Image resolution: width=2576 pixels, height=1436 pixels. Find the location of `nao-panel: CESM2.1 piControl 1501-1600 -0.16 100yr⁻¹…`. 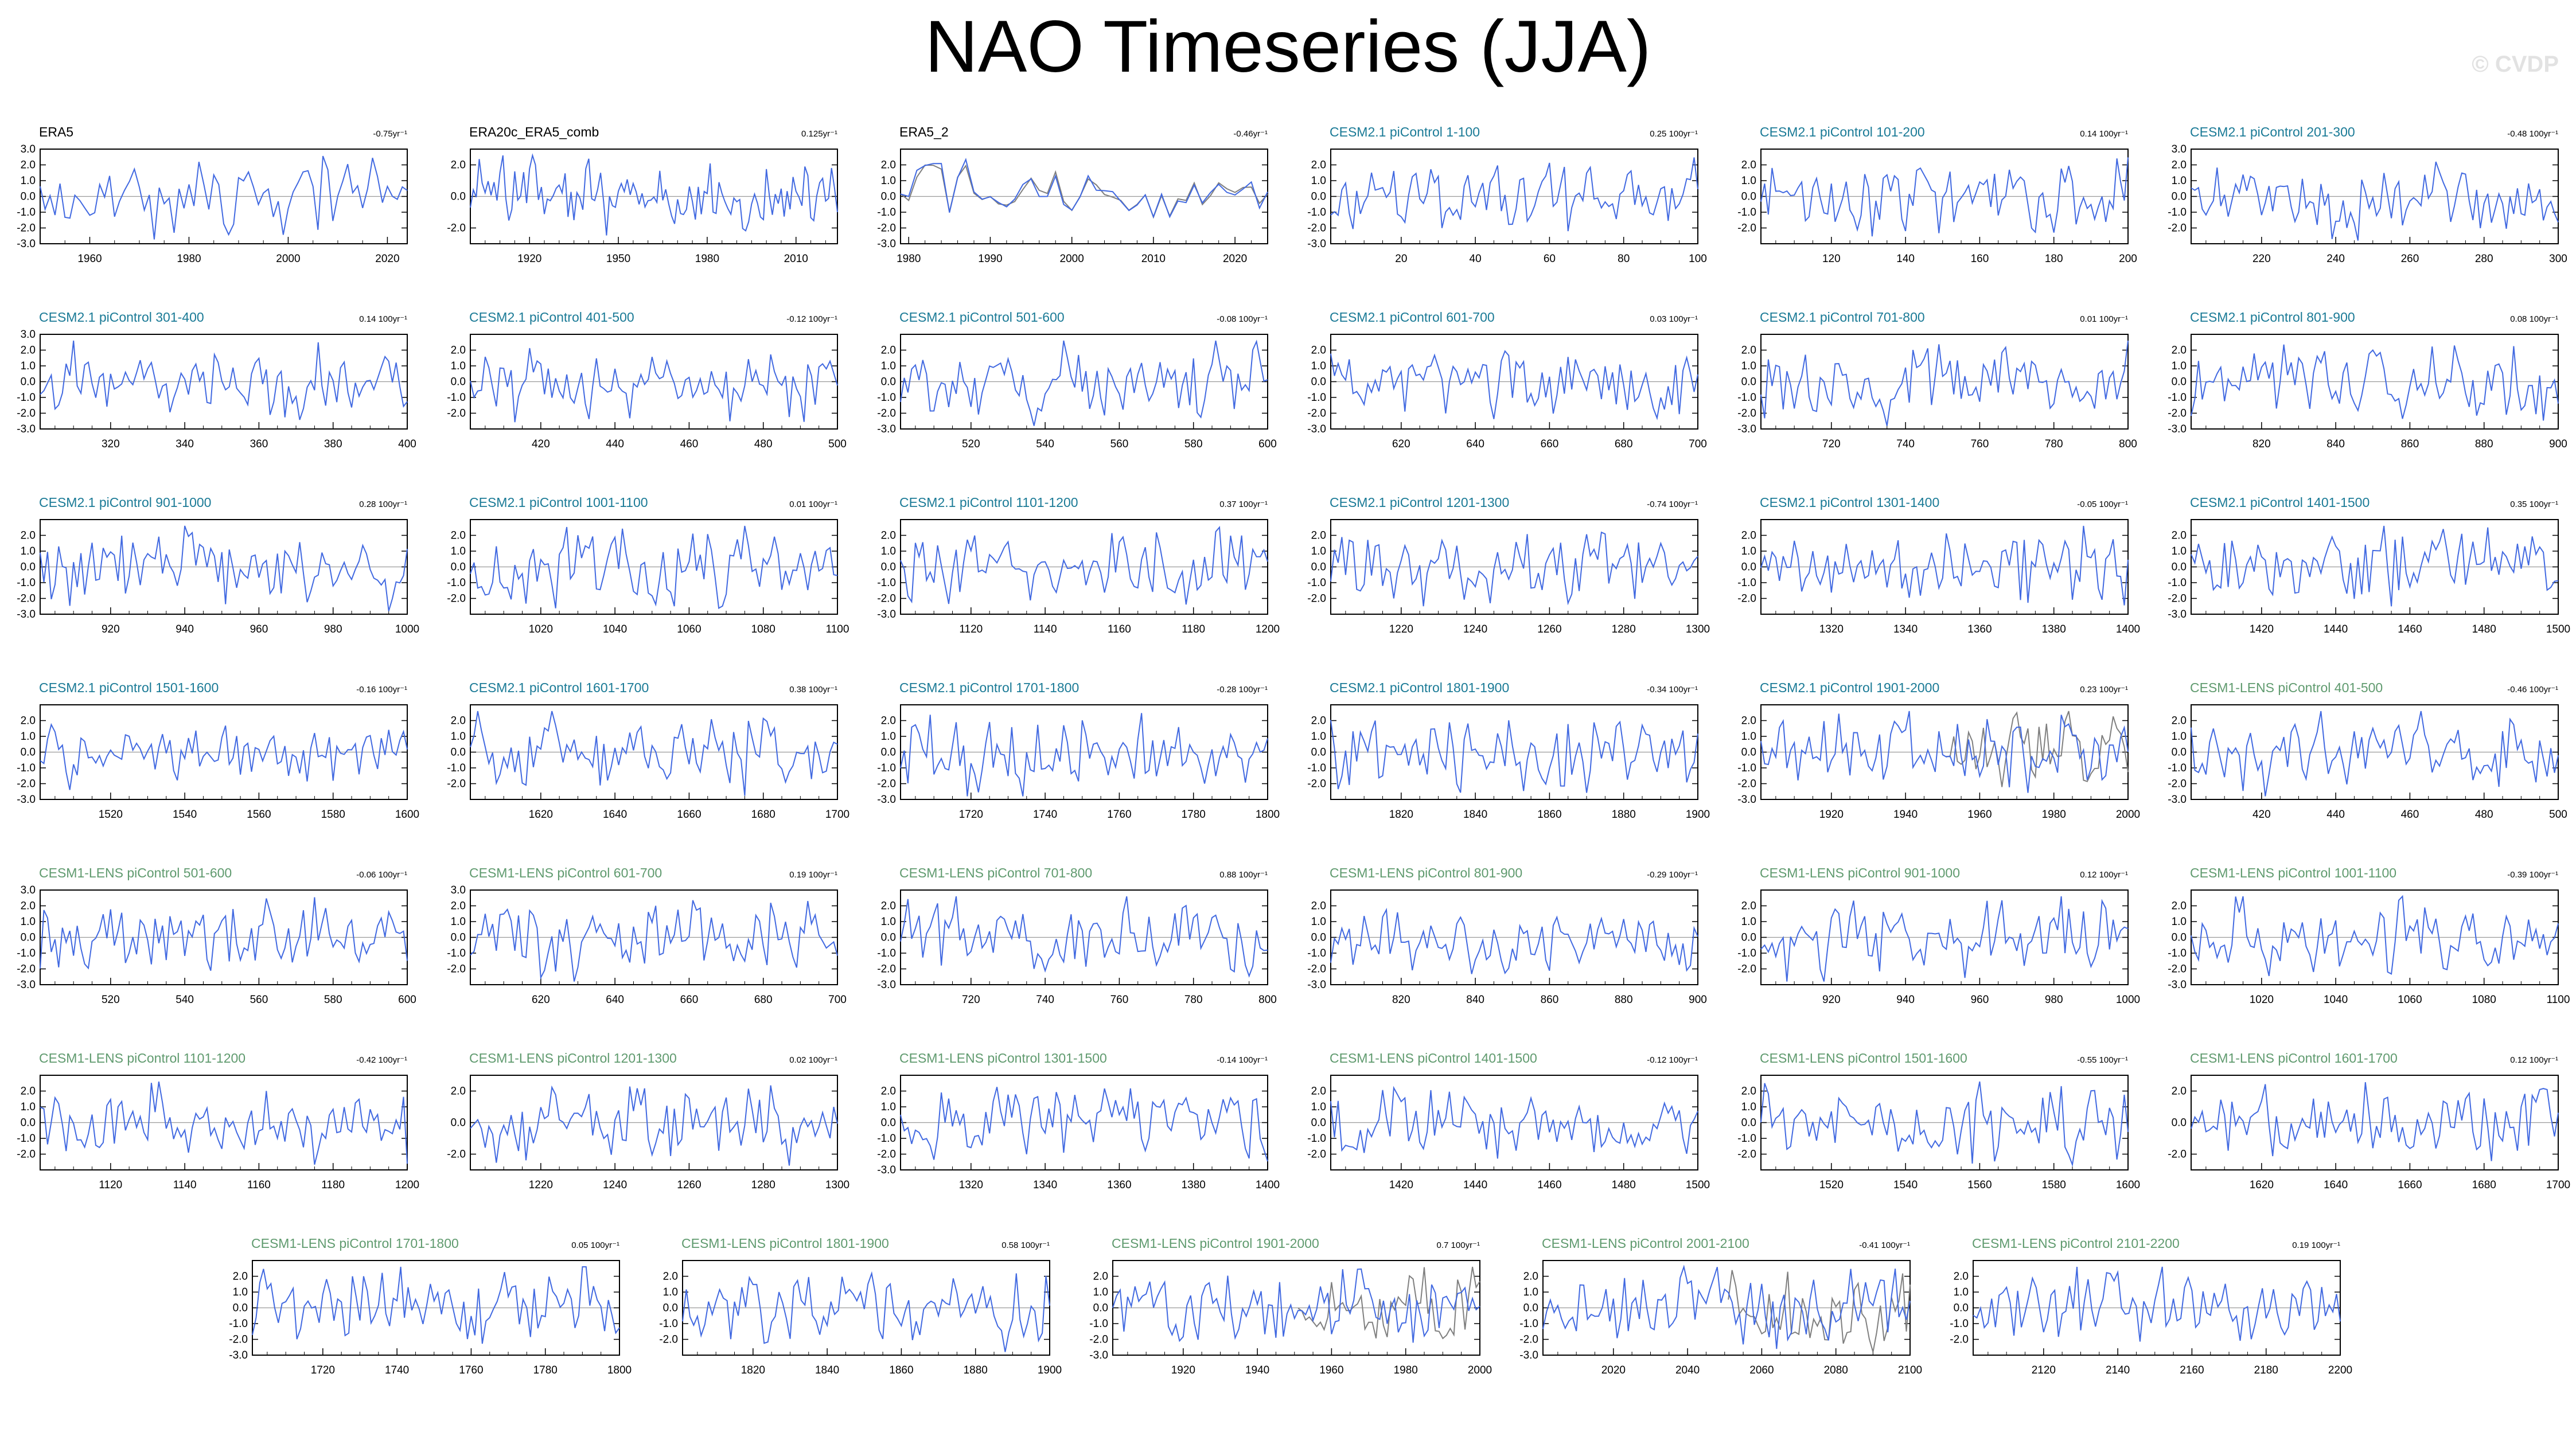

nao-panel: CESM2.1 piControl 1501-1600 -0.16 100yr⁻¹… is located at coordinates (218, 750).